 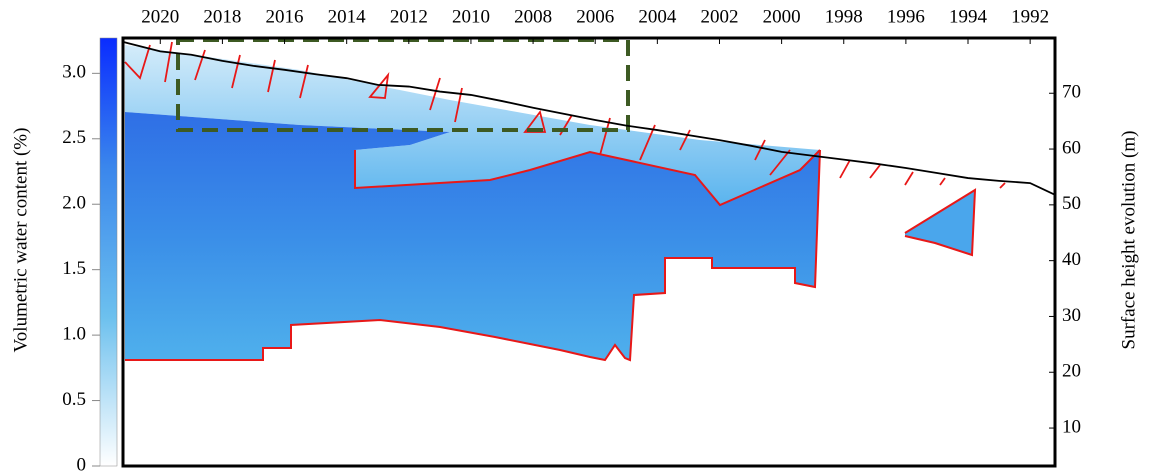 What do you see at coordinates (74, 72) in the screenshot?
I see `colorbar-tick-label: 3.0` at bounding box center [74, 72].